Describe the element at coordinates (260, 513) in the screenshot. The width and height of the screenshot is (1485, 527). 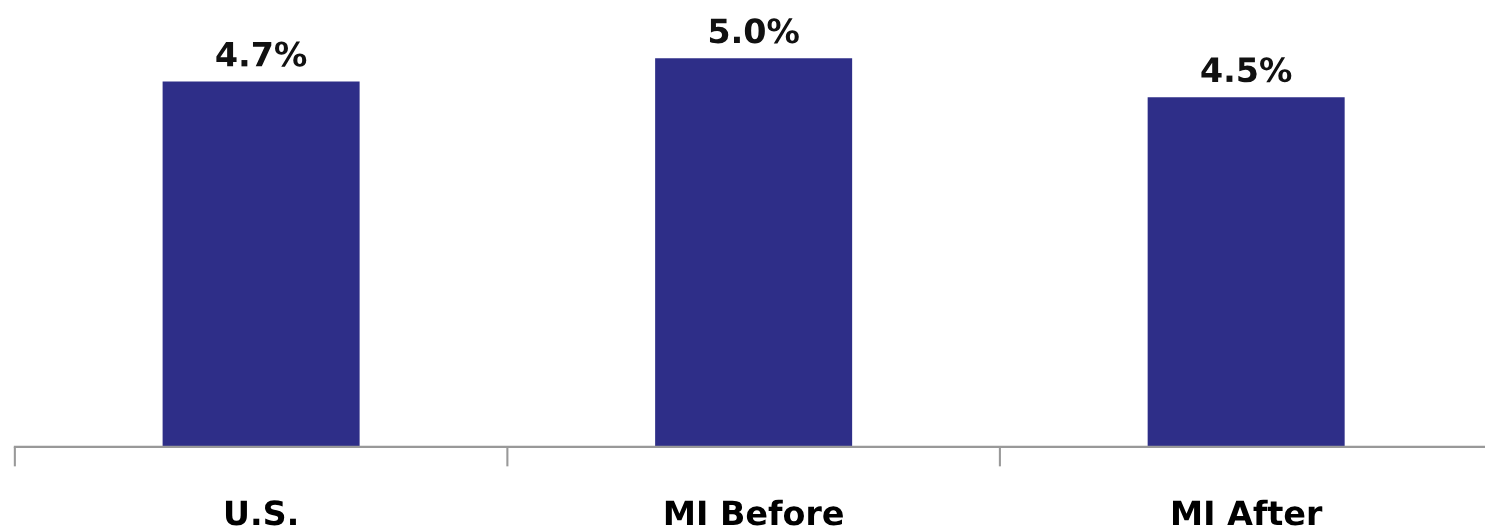
I see `x-tick-label: U.S.` at that location.